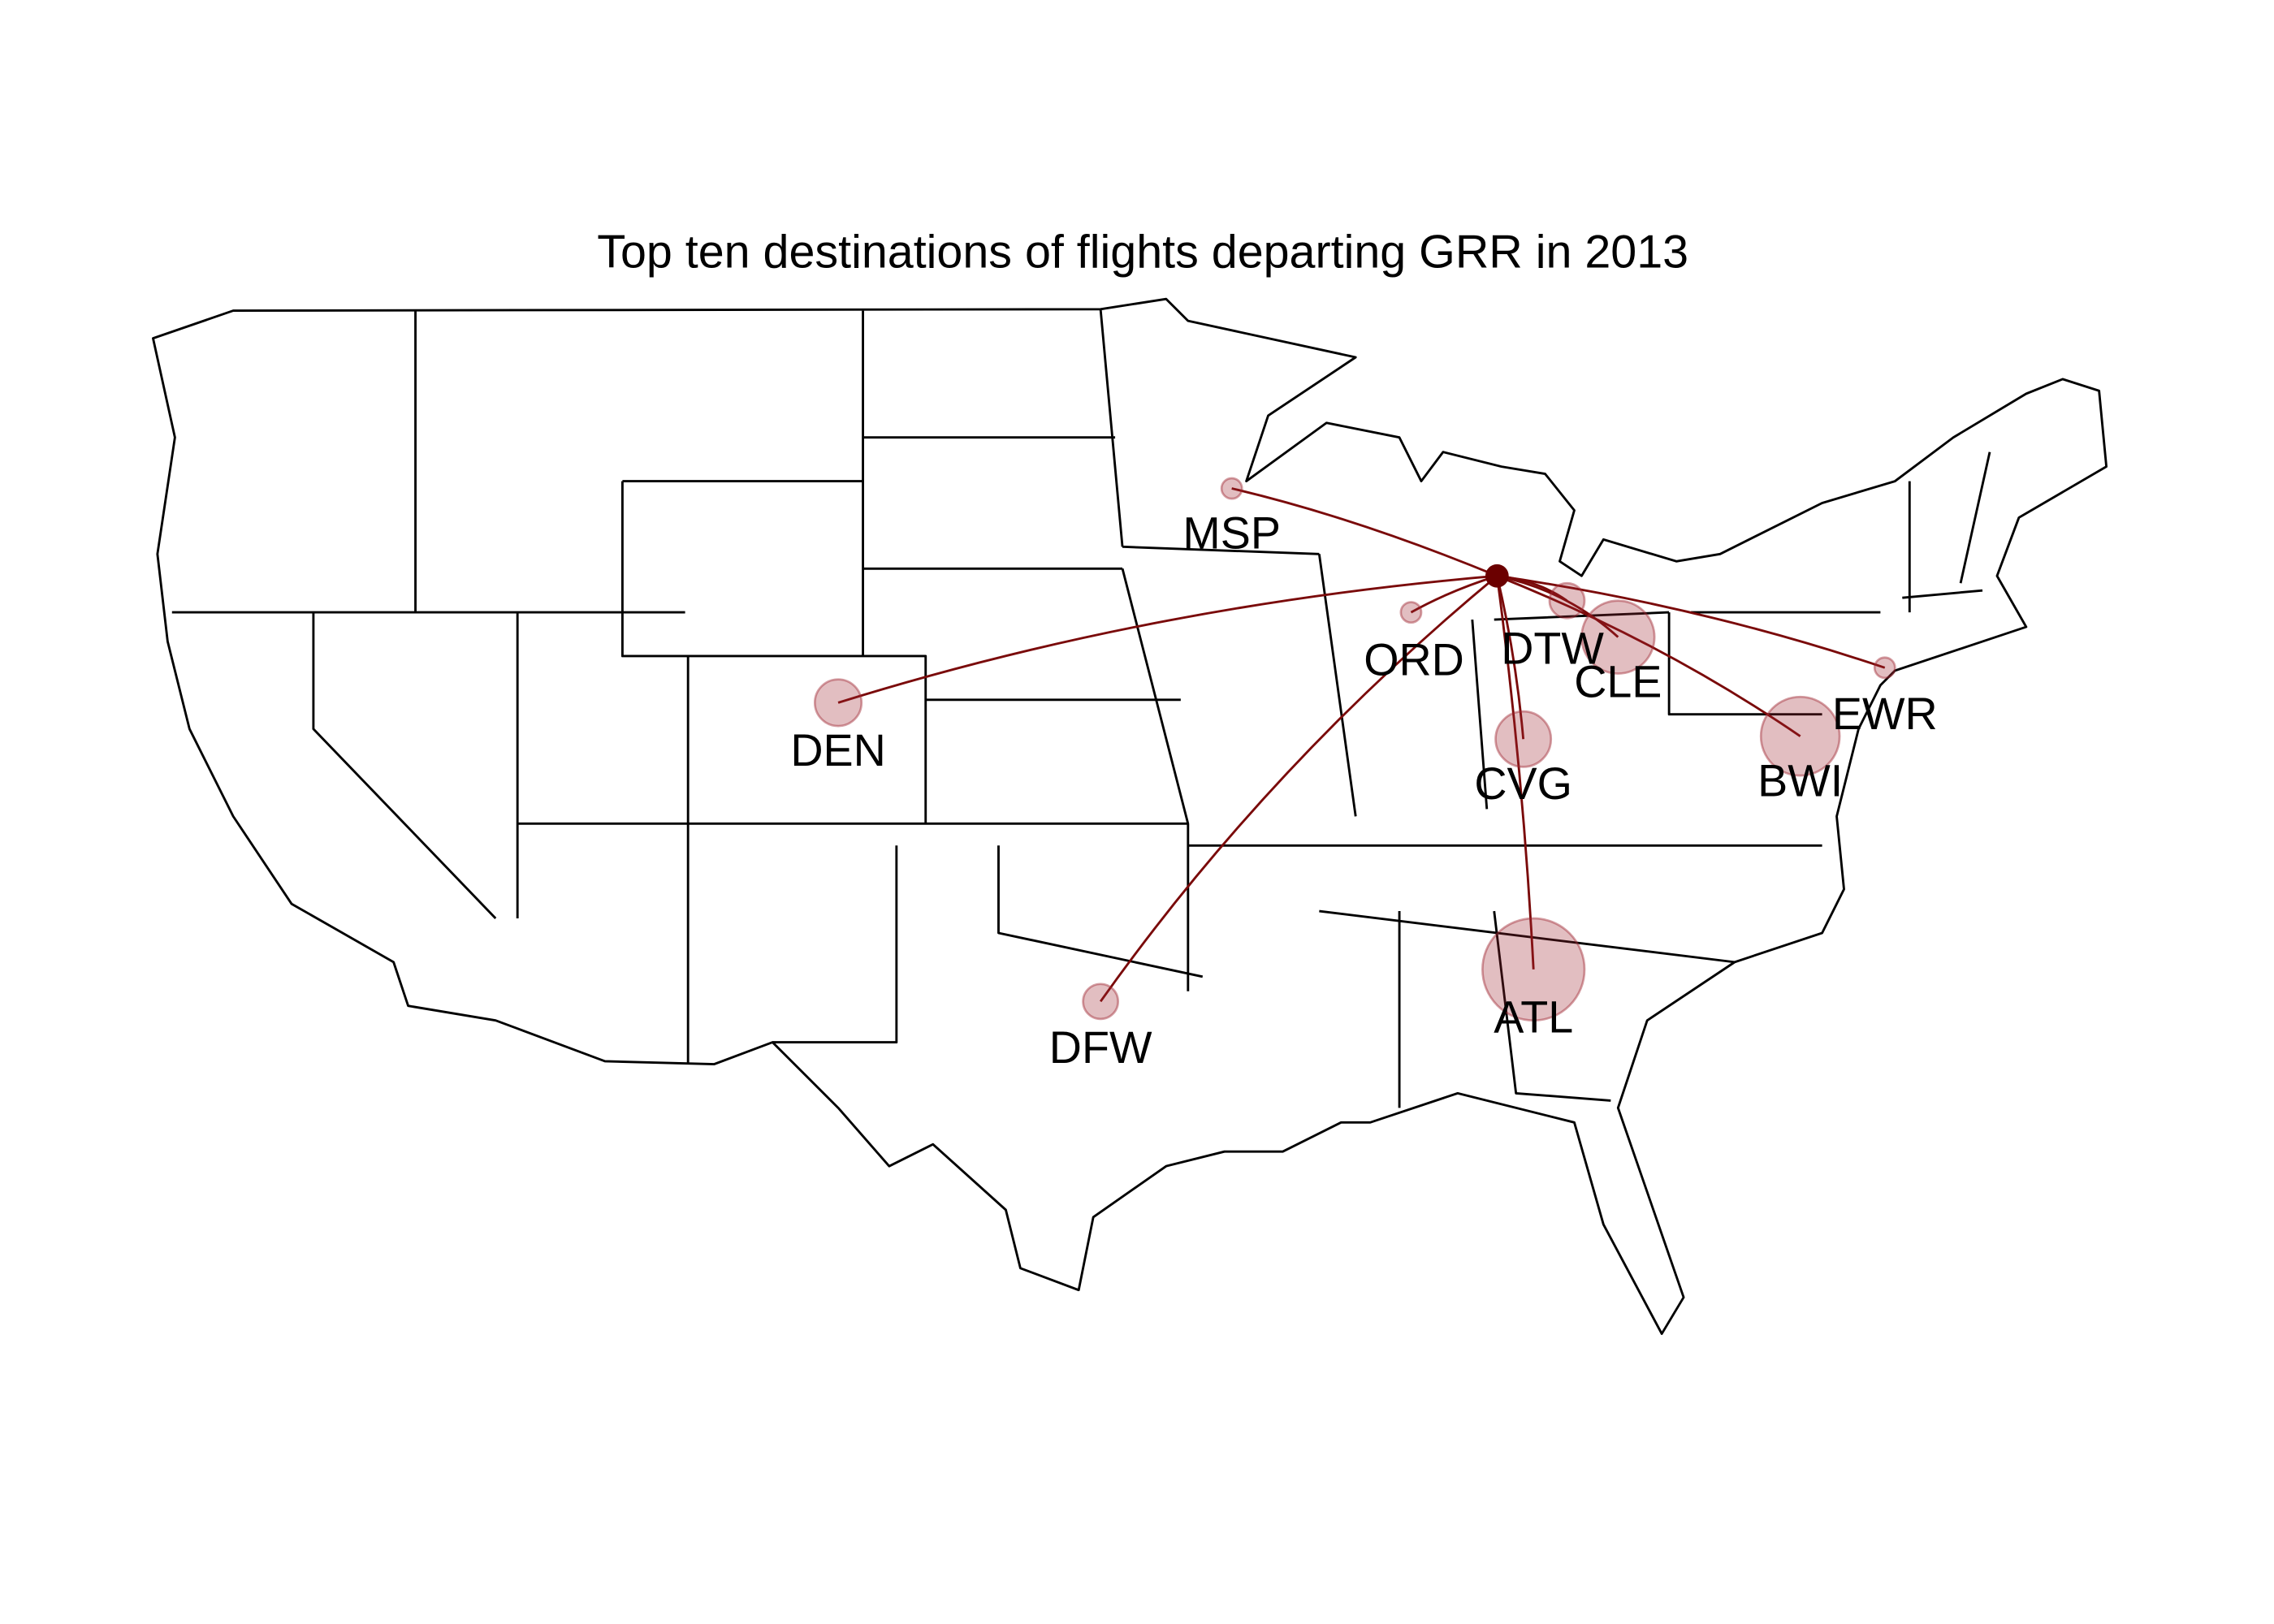 The height and width of the screenshot is (1624, 2274). What do you see at coordinates (1231, 533) in the screenshot?
I see `airport-label: MSP` at bounding box center [1231, 533].